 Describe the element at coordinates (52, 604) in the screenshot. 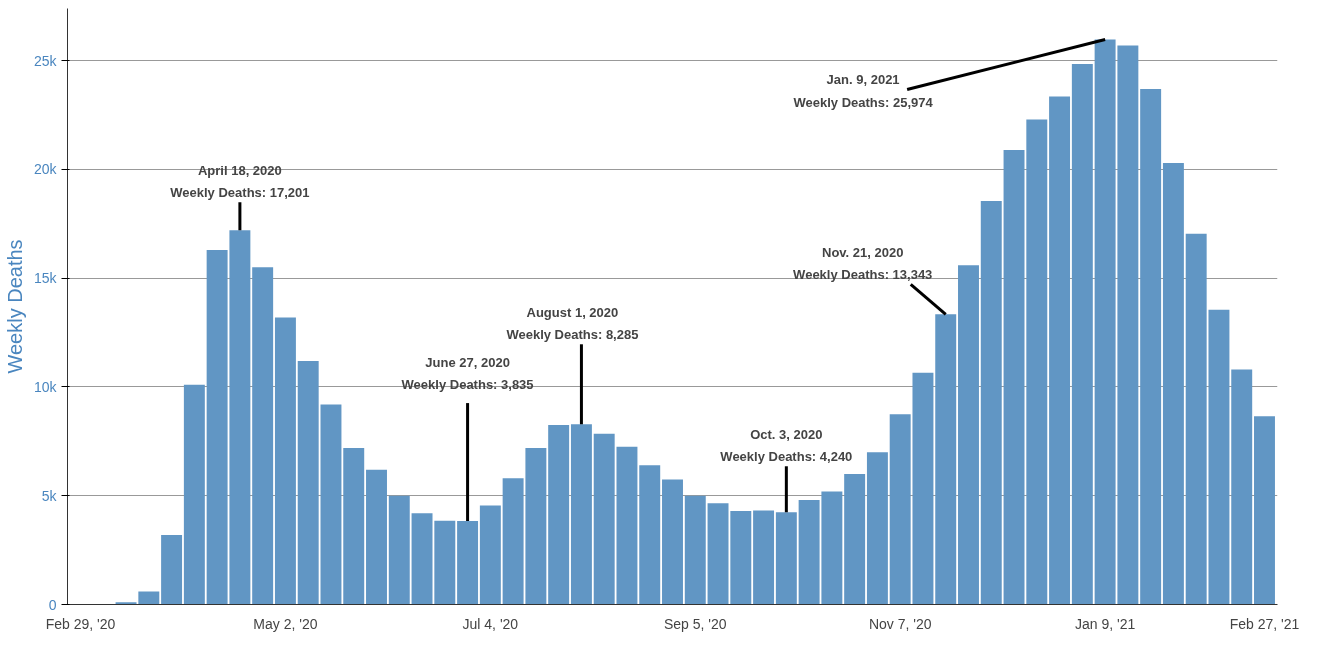

I see `y-tick-label: 0` at that location.